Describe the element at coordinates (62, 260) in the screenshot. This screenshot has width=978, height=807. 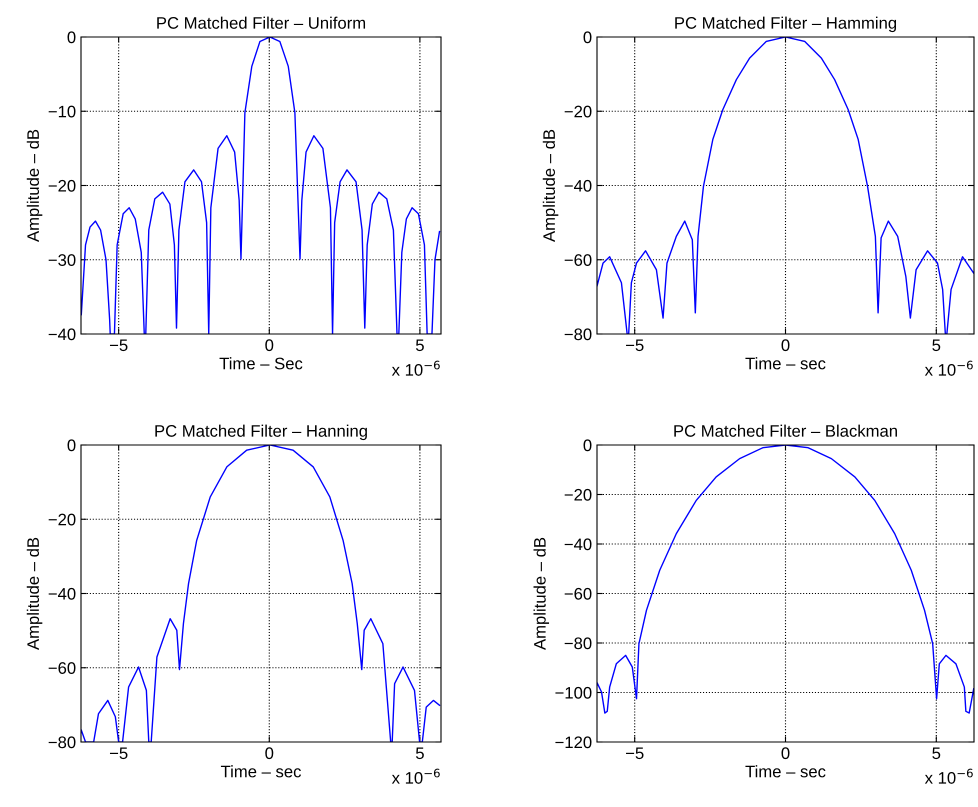
I see `y-tick-label: −30` at that location.